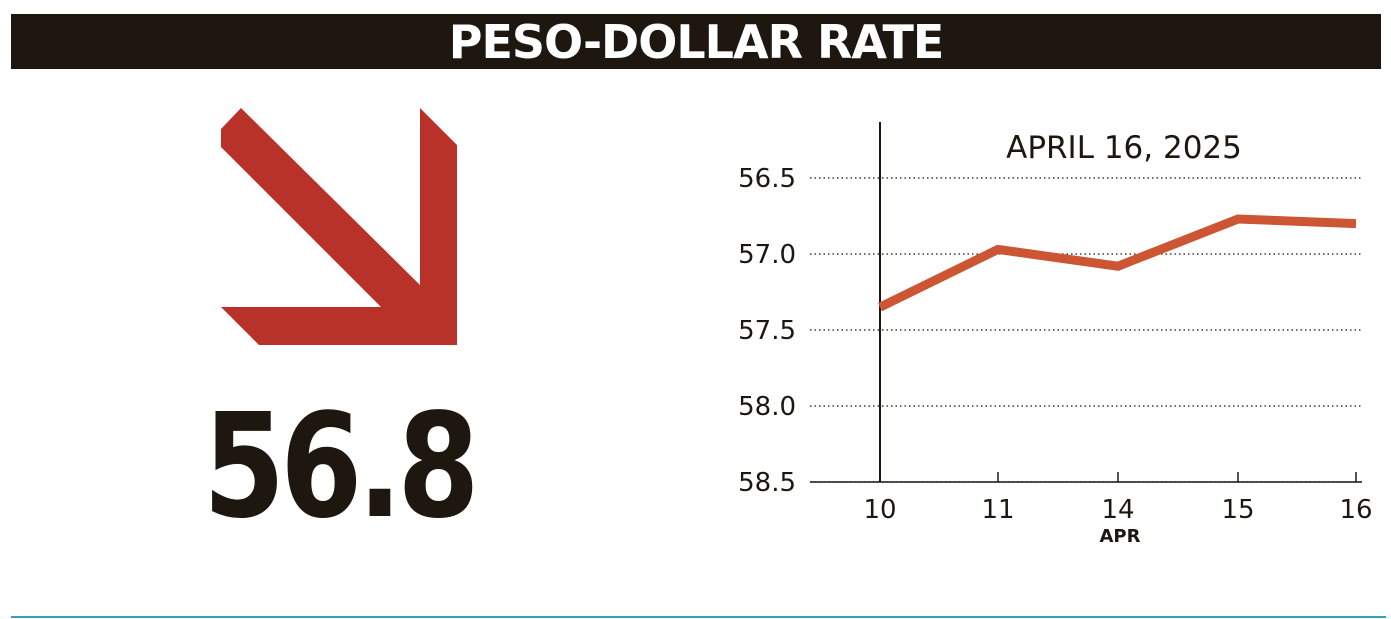 Image resolution: width=1391 pixels, height=619 pixels. Describe the element at coordinates (767, 407) in the screenshot. I see `y-tick-label: 58.0` at that location.